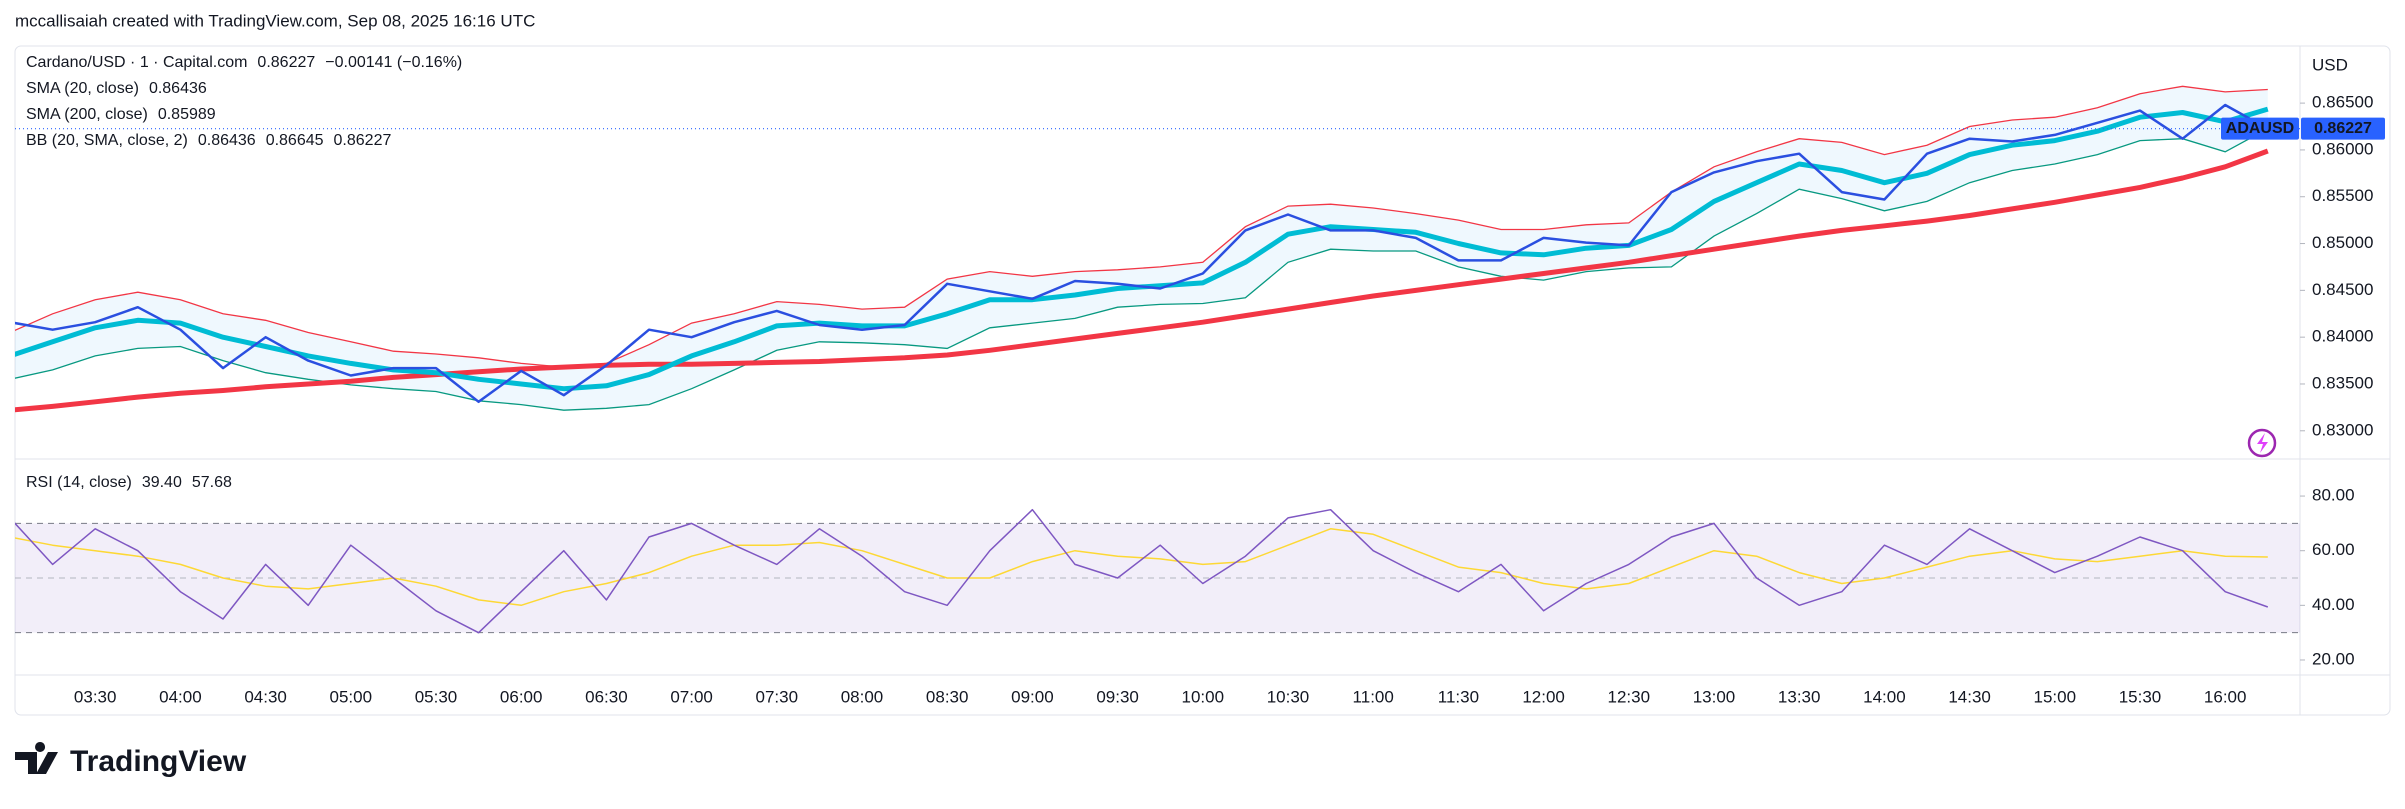 This screenshot has height=809, width=2405. I want to click on x-tick-label: 15:30, so click(2140, 696).